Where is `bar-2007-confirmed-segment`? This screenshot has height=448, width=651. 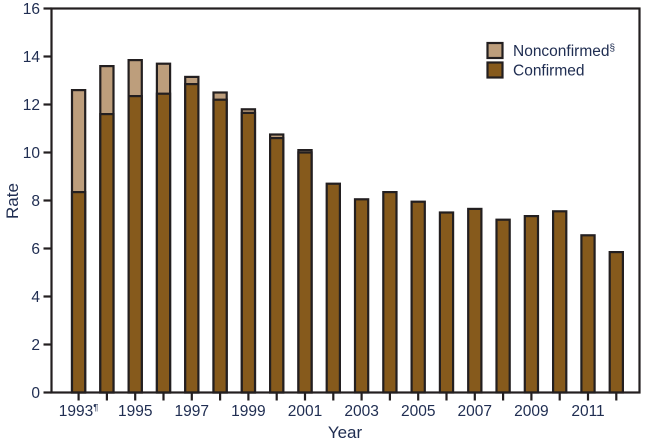
bar-2007-confirmed-segment is located at coordinates (475, 300).